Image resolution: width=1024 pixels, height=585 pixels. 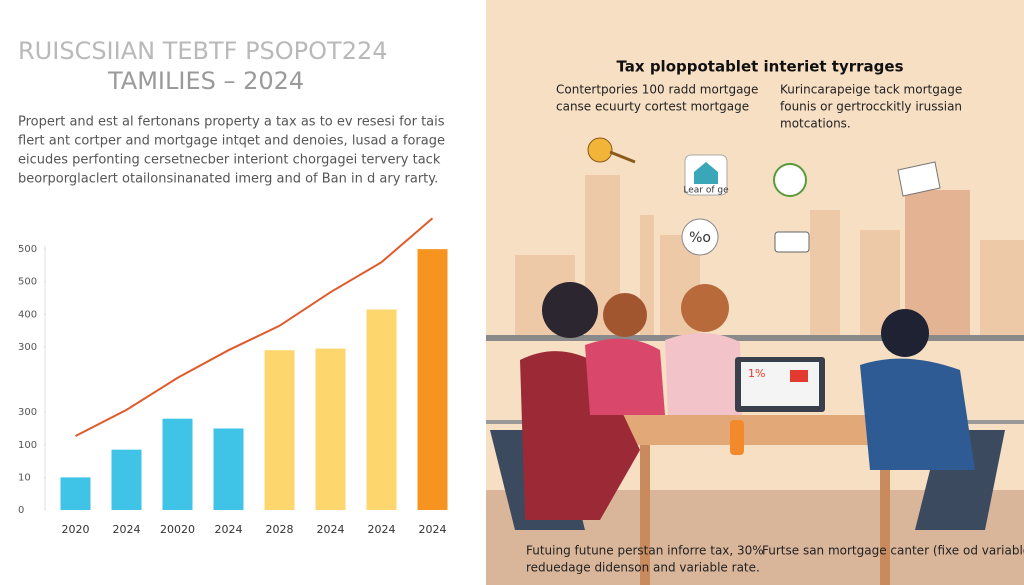 What do you see at coordinates (203, 51) in the screenshot?
I see `title: RUISCSIIAN TEBTF PSOPOT224` at bounding box center [203, 51].